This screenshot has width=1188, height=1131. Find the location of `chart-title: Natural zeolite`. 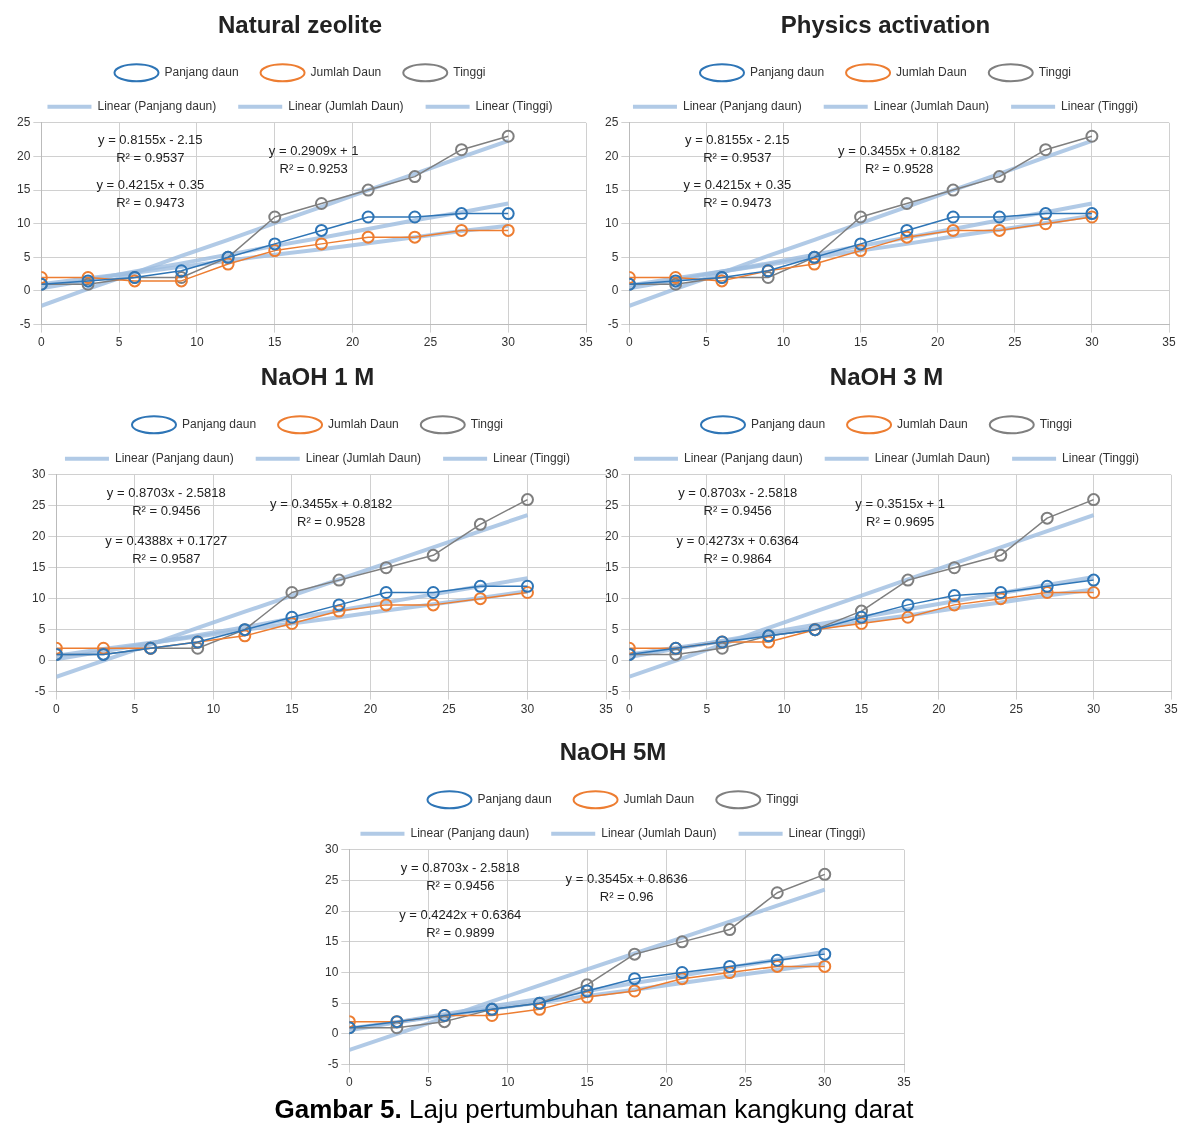

chart-title: Natural zeolite is located at coordinates (300, 25).